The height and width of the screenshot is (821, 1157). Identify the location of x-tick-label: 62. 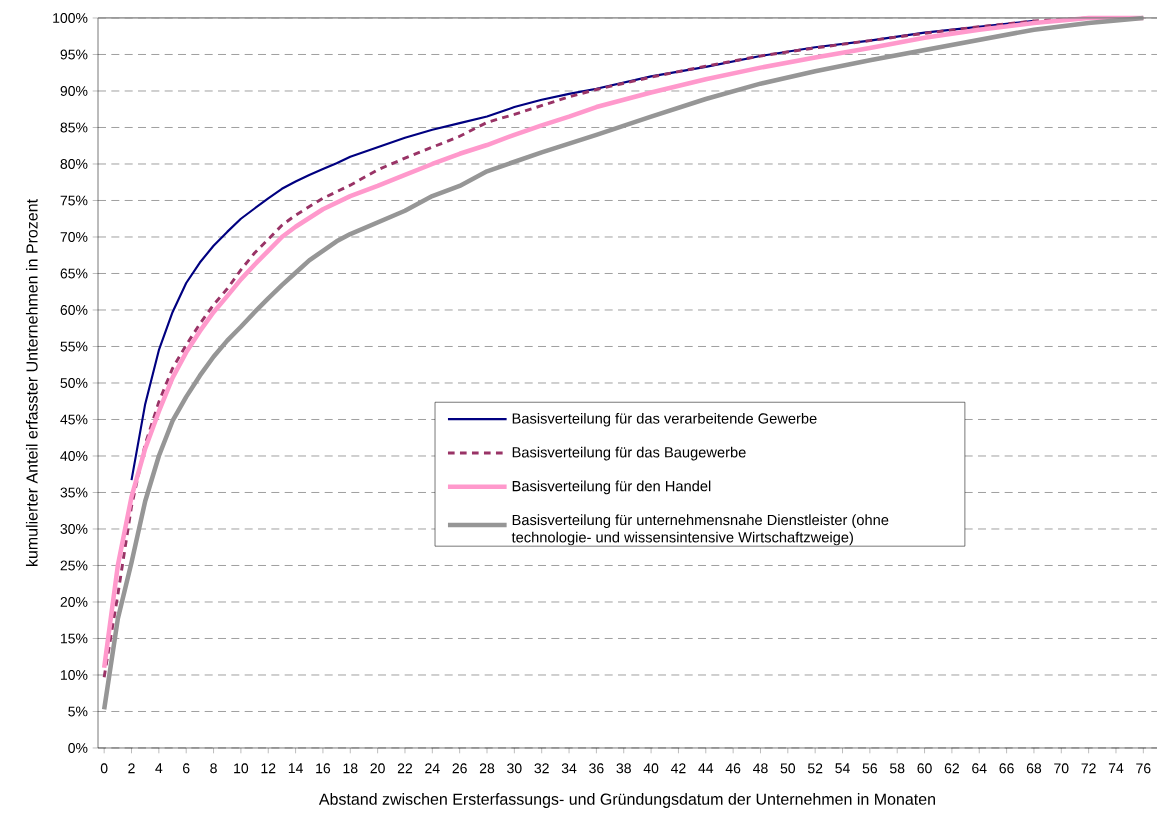
(951, 768).